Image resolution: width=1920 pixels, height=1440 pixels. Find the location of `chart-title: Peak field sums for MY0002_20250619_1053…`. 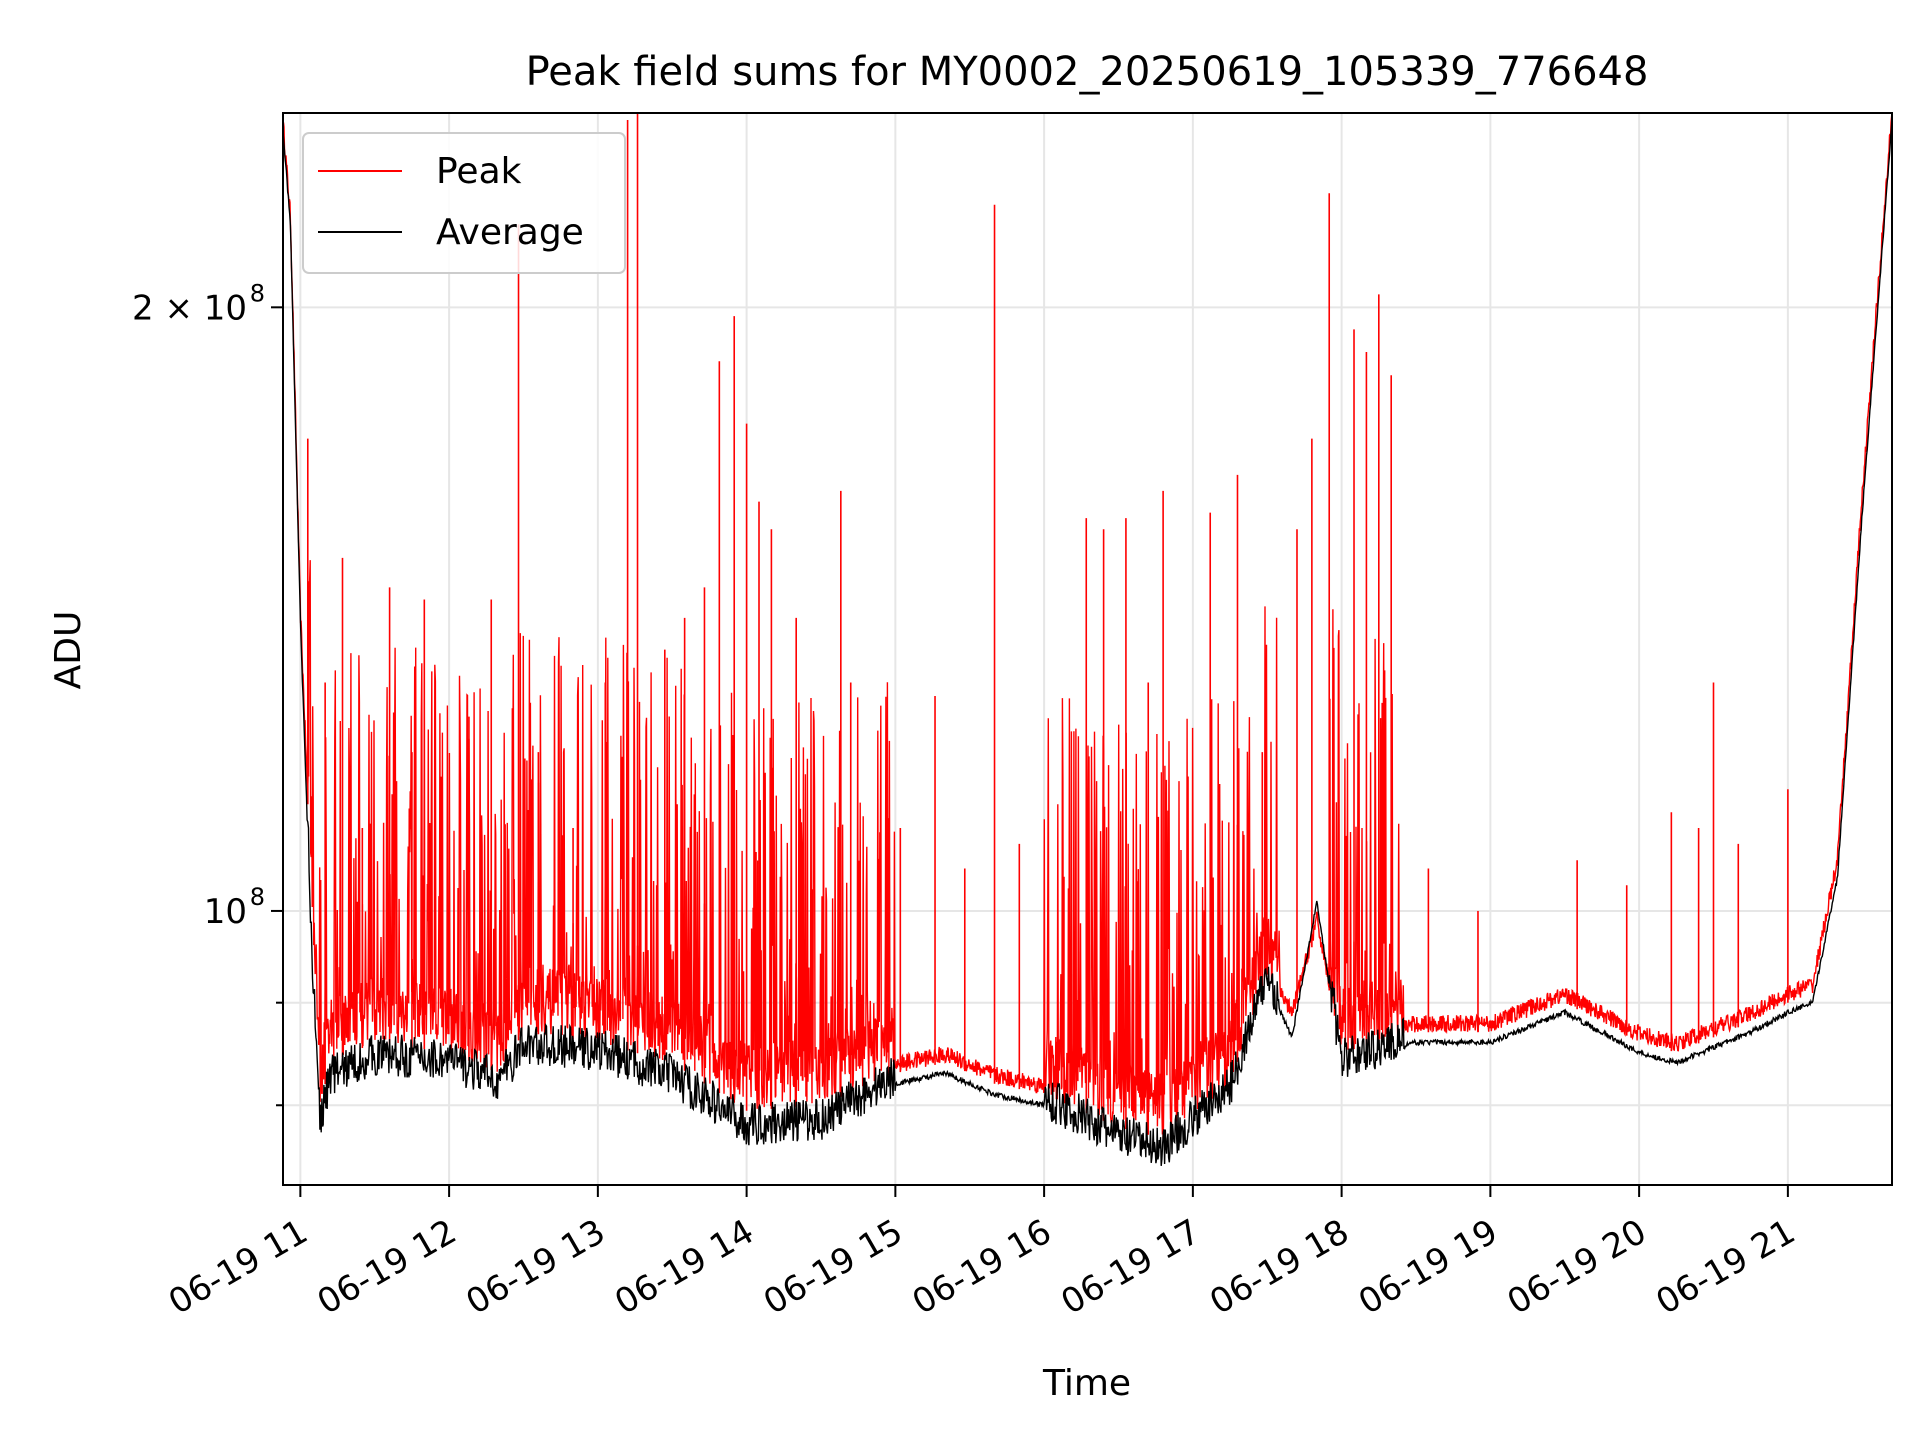

chart-title: Peak field sums for MY0002_20250619_1053… is located at coordinates (1087, 72).